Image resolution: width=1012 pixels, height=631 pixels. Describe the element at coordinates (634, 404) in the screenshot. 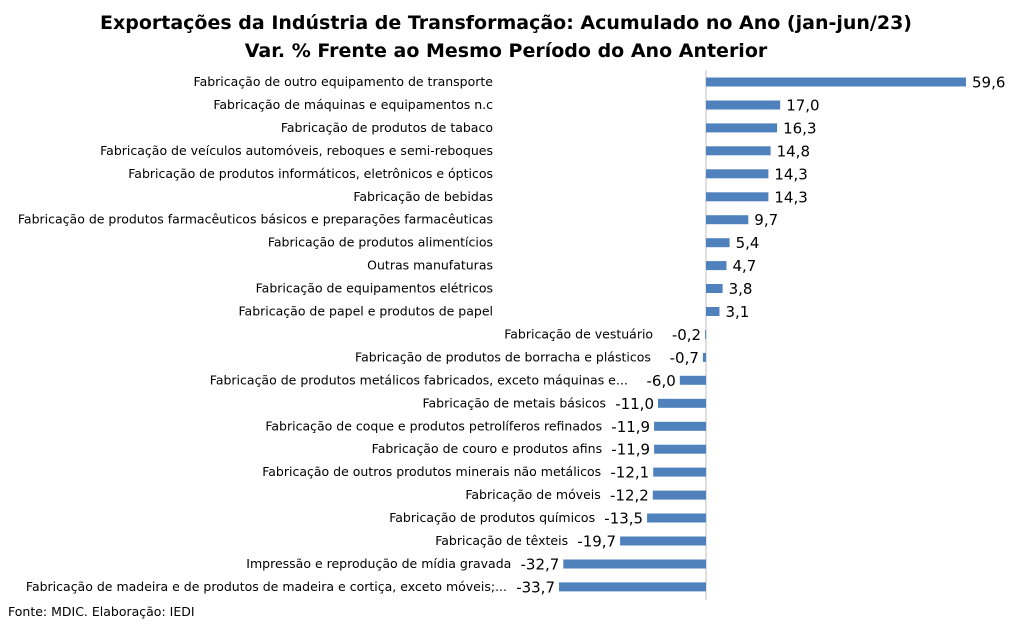

I see `data-label: -11,0` at that location.